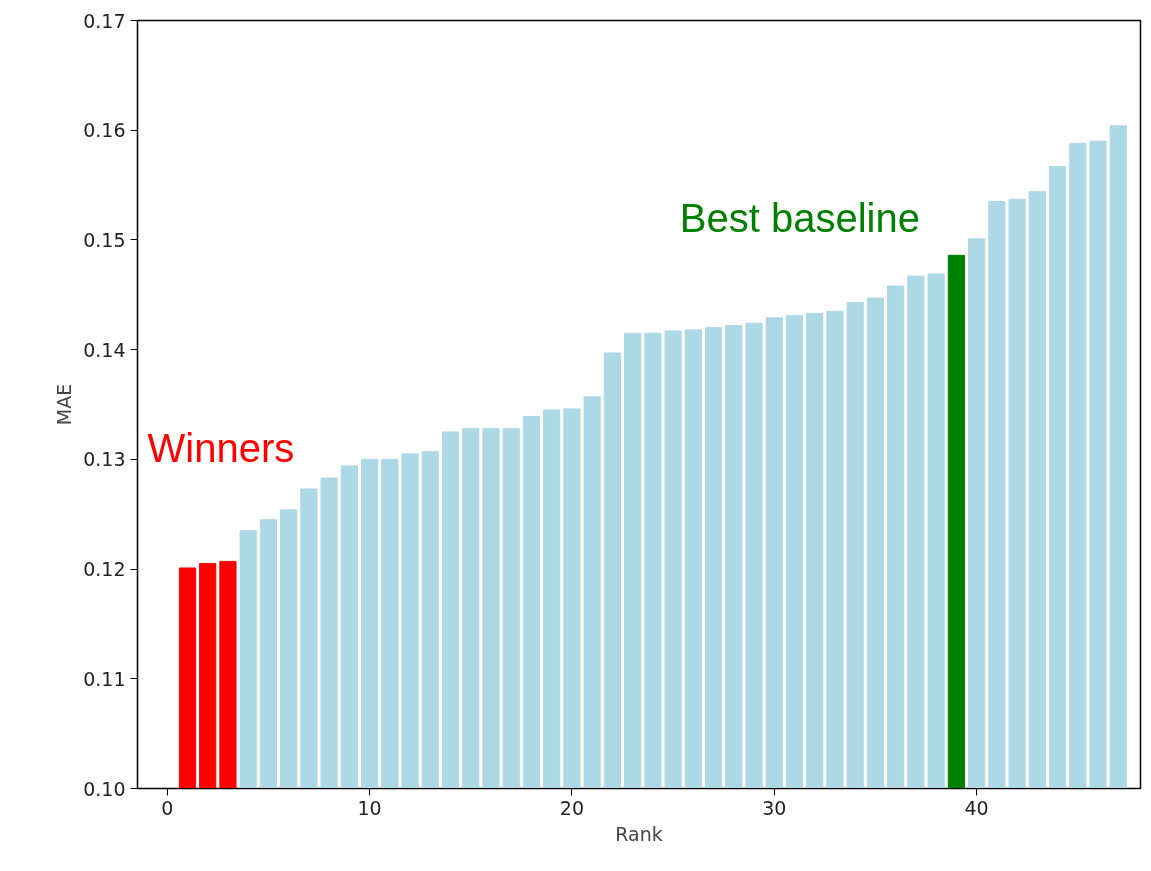  Describe the element at coordinates (167, 807) in the screenshot. I see `x-tick-label: 0` at that location.